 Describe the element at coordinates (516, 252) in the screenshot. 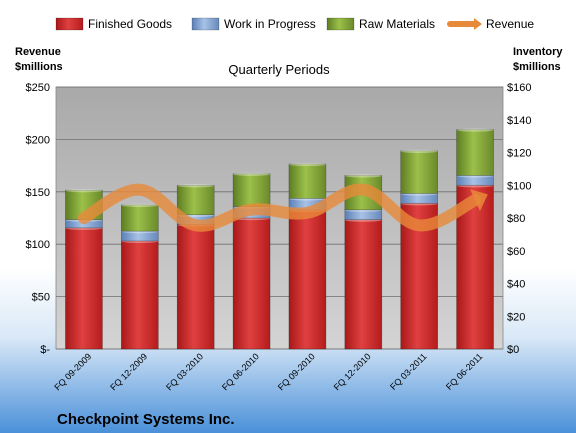

I see `right-tick-label: $60` at that location.